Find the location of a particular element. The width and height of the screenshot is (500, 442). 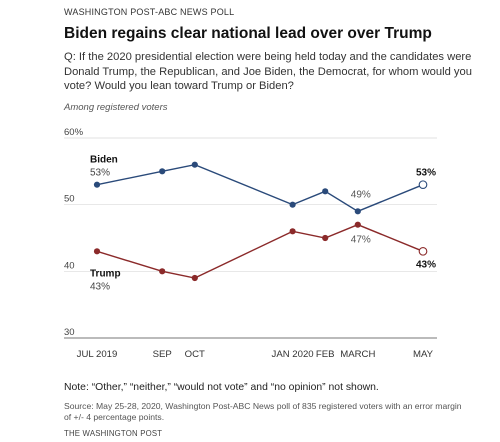

data-label: 49% is located at coordinates (361, 194).